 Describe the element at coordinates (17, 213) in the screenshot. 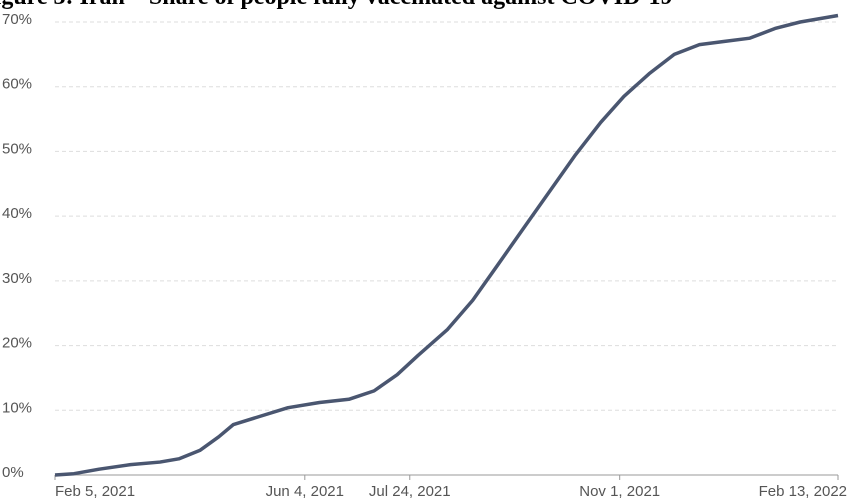

I see `y-tick-label: 40%` at that location.